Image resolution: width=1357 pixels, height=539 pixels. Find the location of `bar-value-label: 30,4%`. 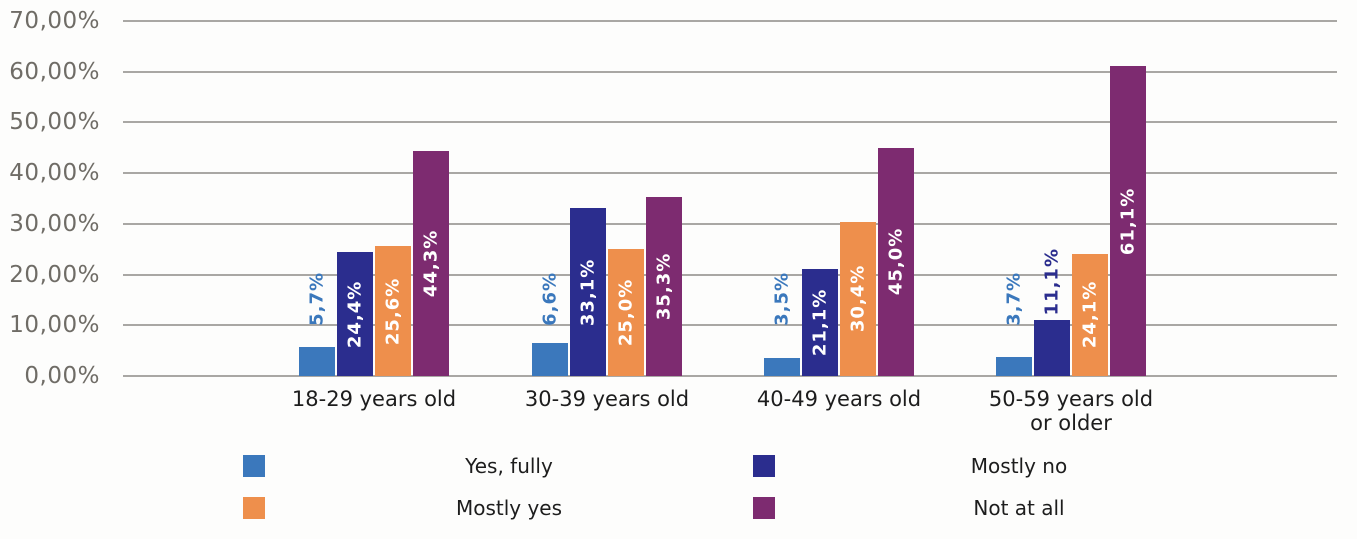

bar-value-label: 30,4% is located at coordinates (858, 299).